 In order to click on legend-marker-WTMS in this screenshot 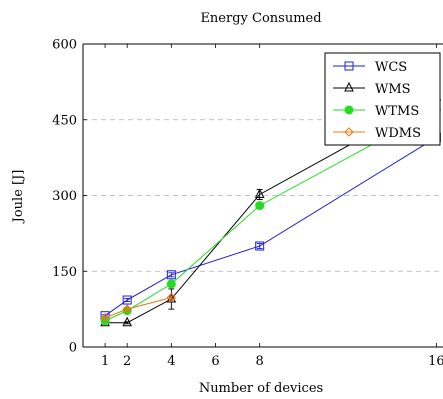, I will do `click(349, 110)`.